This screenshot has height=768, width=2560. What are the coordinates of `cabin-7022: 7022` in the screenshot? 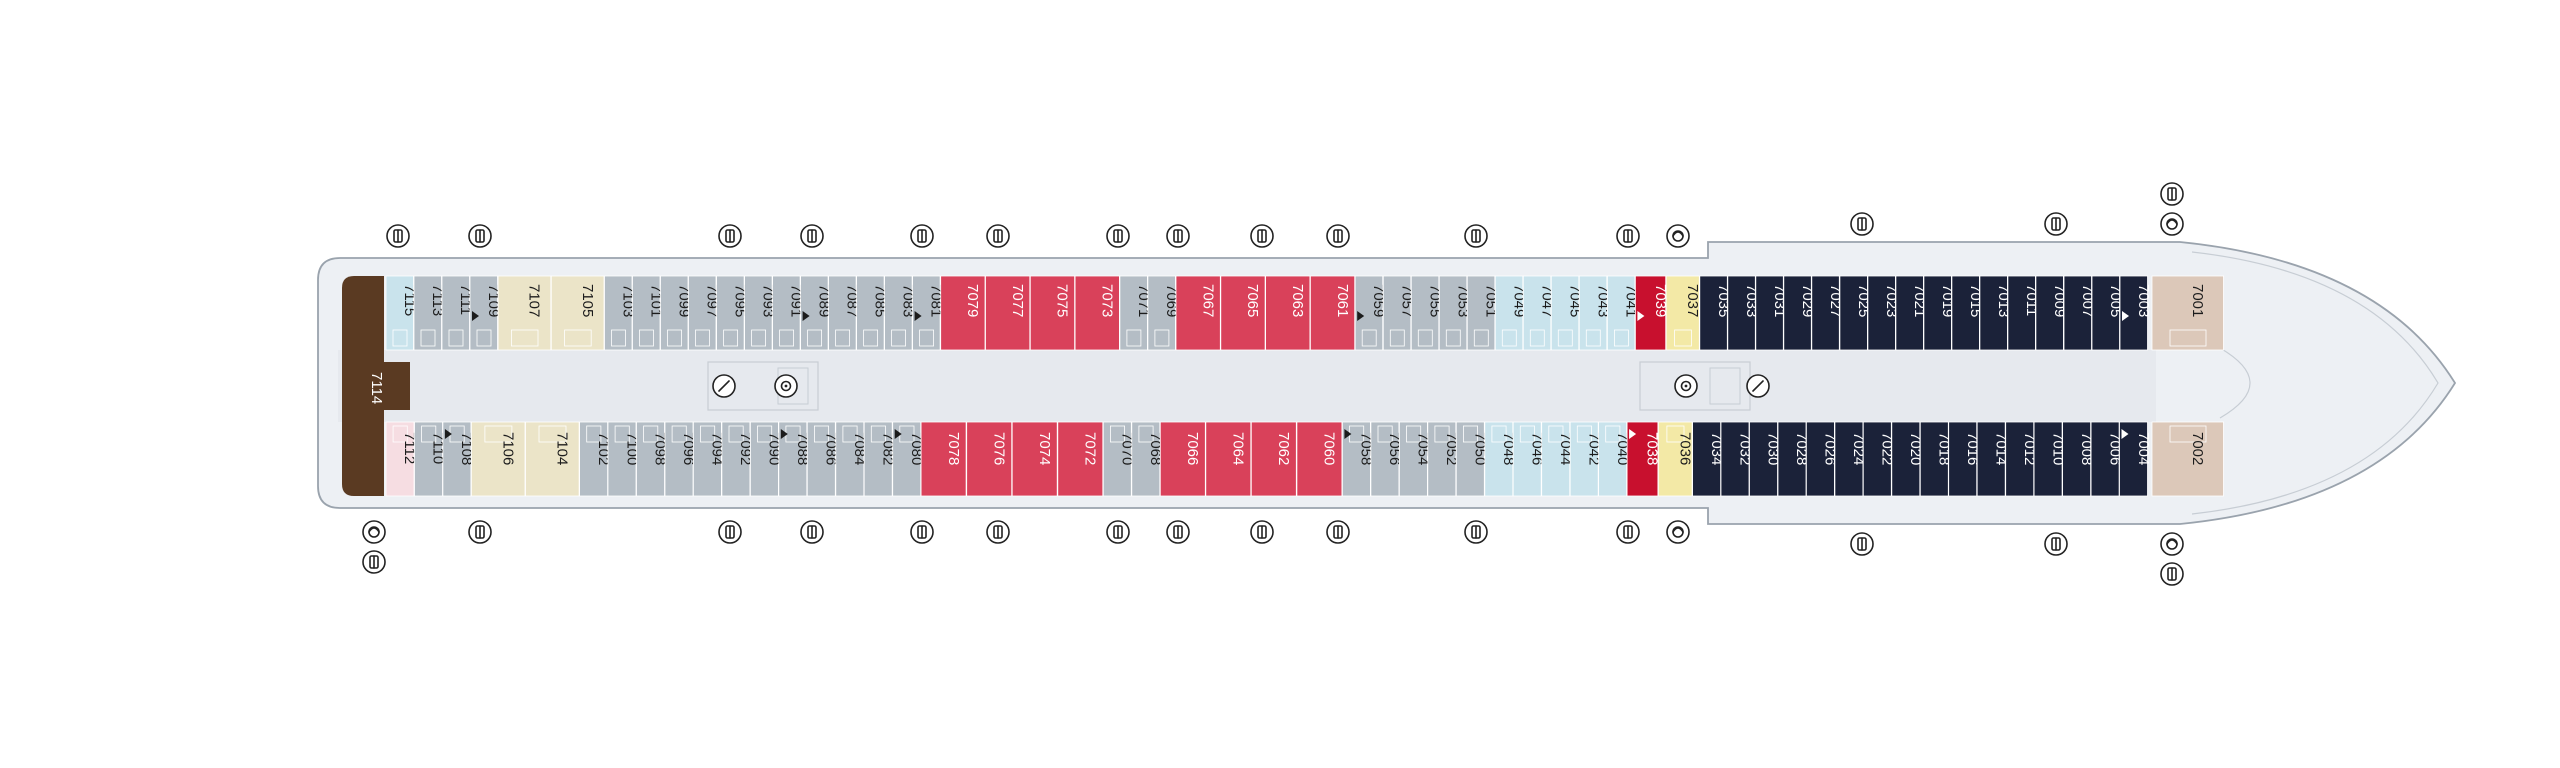 It's located at (1879, 459).